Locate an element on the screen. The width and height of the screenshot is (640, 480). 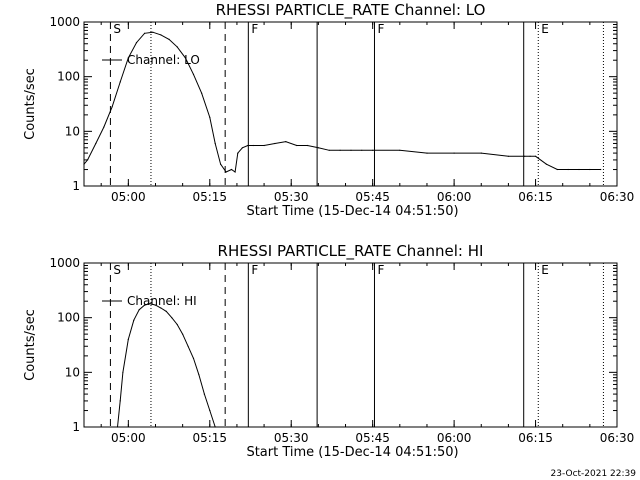
y-tick-label: 100 is located at coordinates (68, 318).